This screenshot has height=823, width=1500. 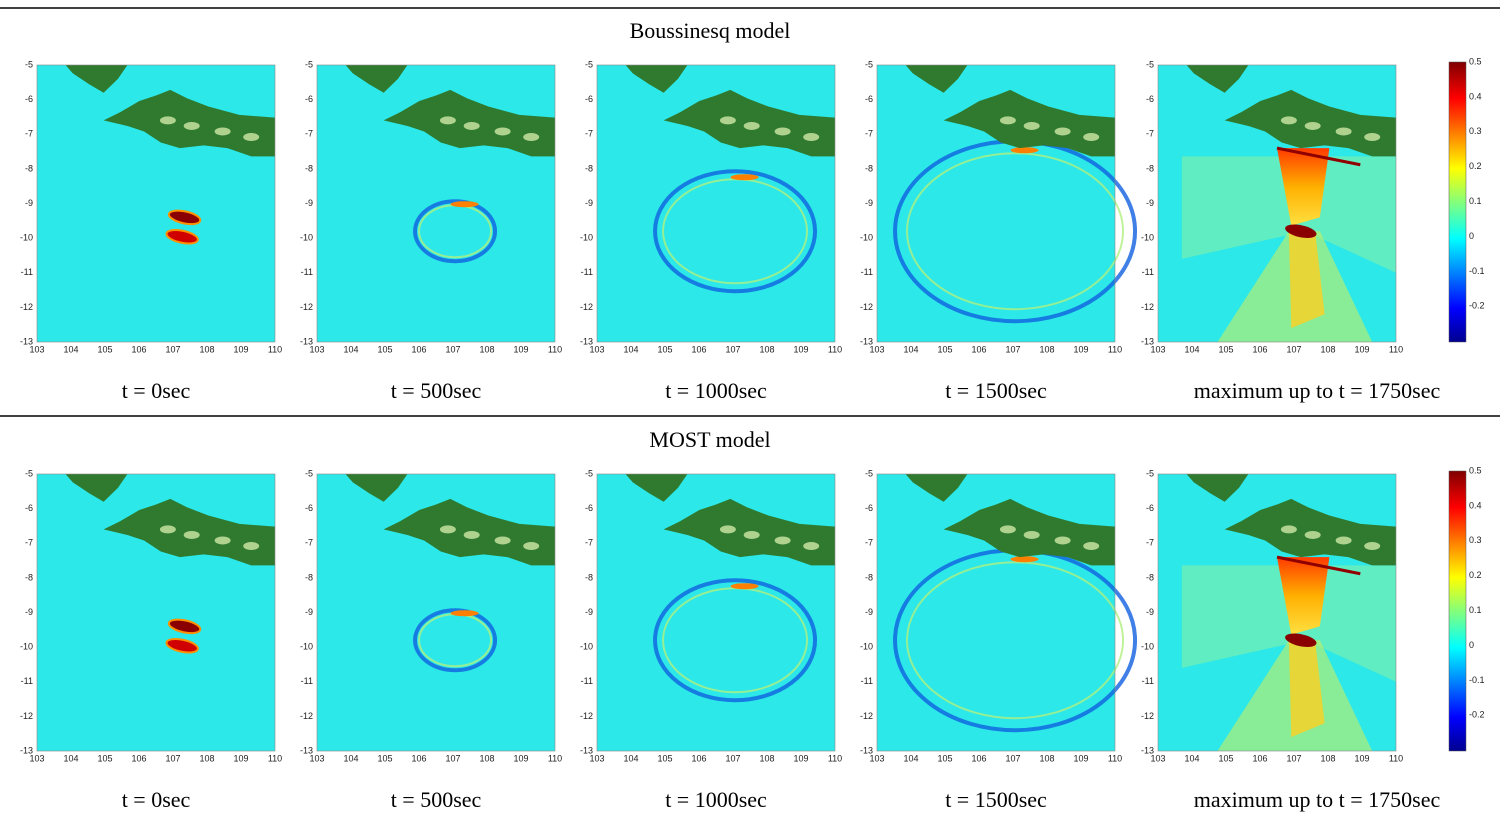 What do you see at coordinates (996, 799) in the screenshot?
I see `panel-caption: t = 1500sec` at bounding box center [996, 799].